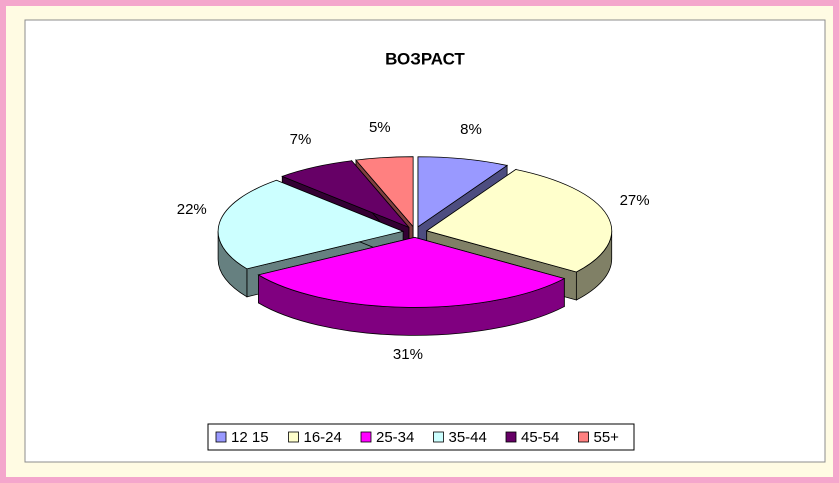 The width and height of the screenshot is (839, 483). I want to click on data-label: 27%, so click(635, 200).